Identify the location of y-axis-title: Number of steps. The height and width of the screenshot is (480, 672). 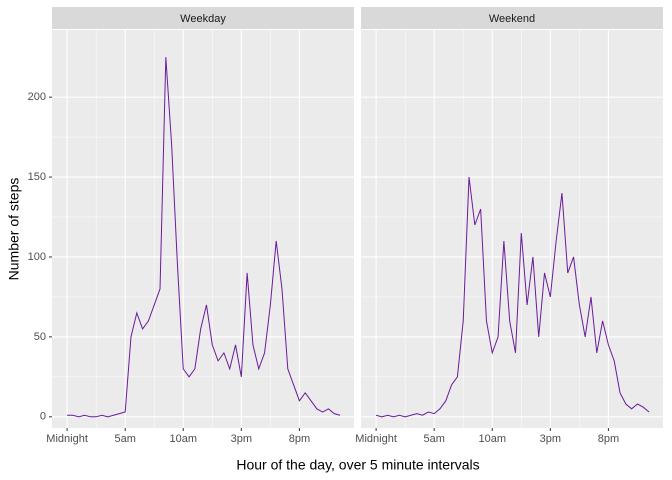
(14, 229).